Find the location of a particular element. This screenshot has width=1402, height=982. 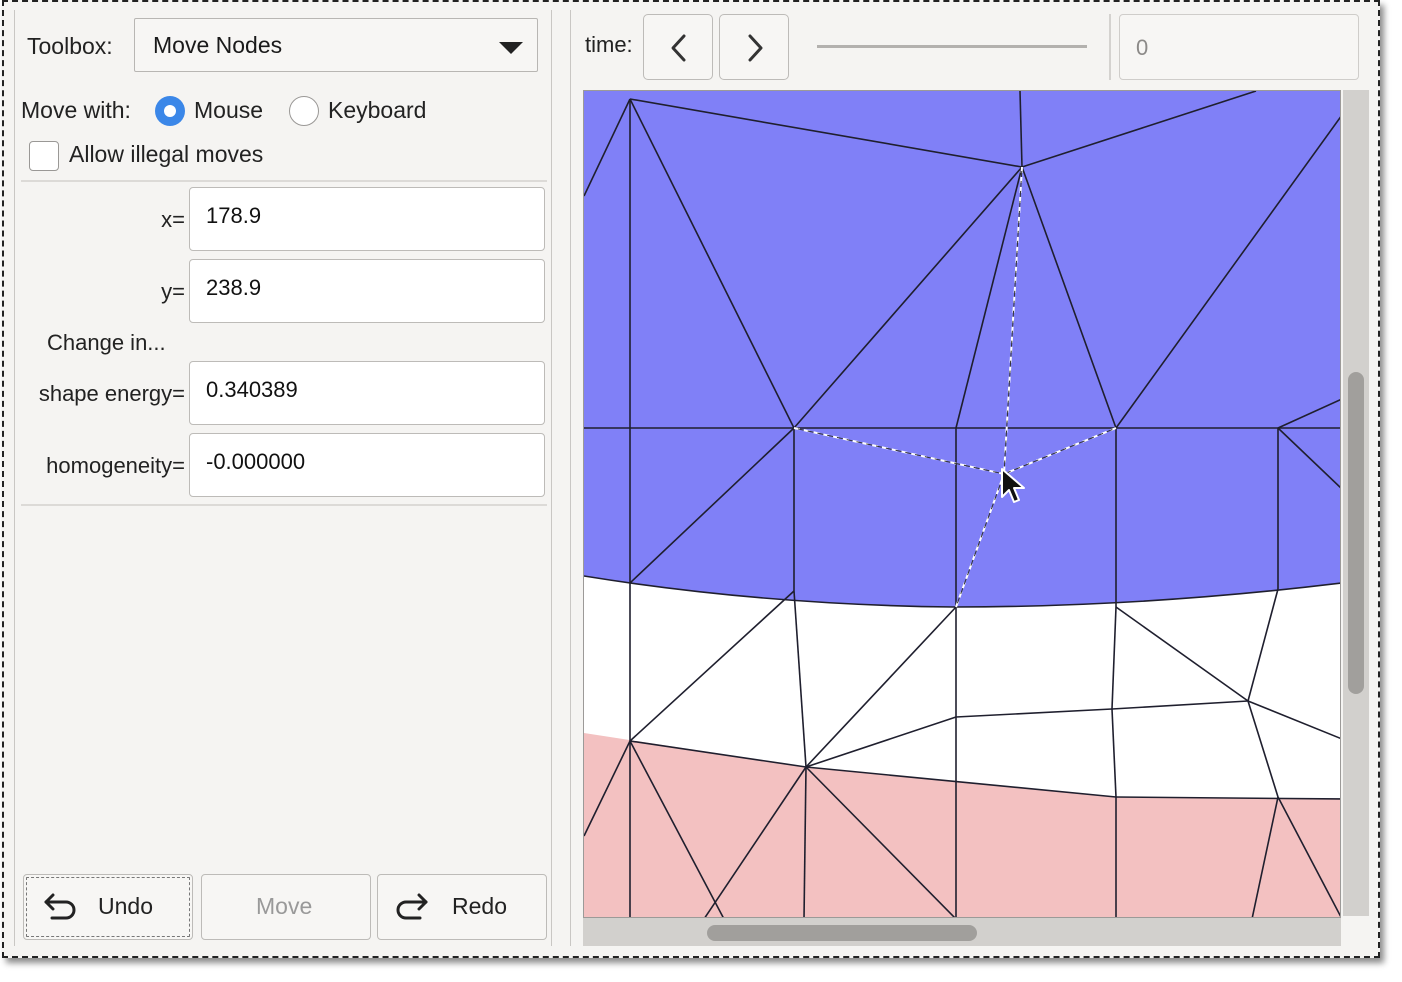

y-field is located at coordinates (367, 291).